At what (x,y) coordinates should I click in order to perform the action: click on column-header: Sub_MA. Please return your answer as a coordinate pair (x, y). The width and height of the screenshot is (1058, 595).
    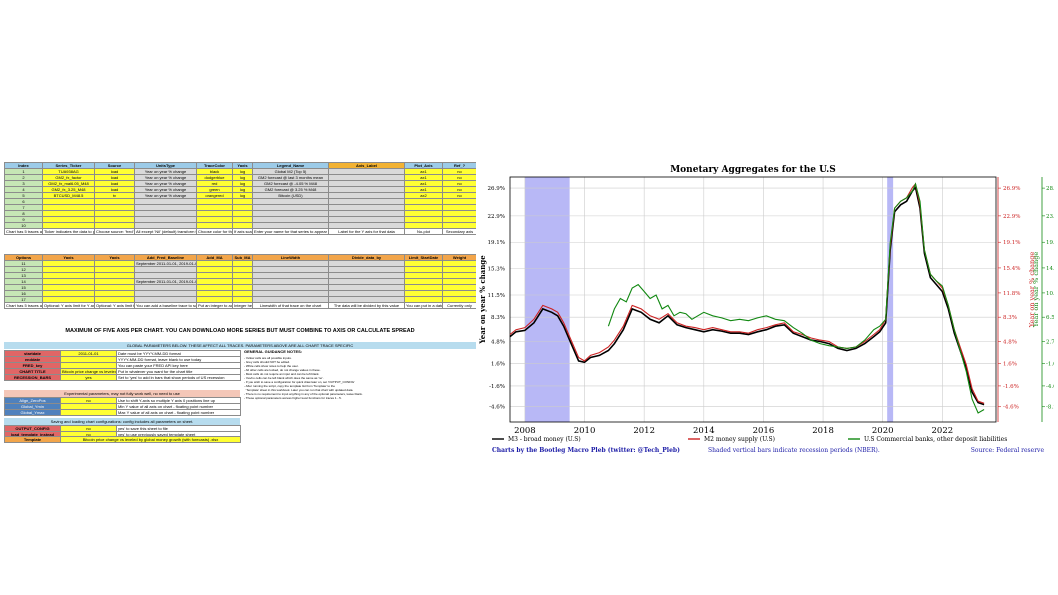
    Looking at the image, I should click on (242, 257).